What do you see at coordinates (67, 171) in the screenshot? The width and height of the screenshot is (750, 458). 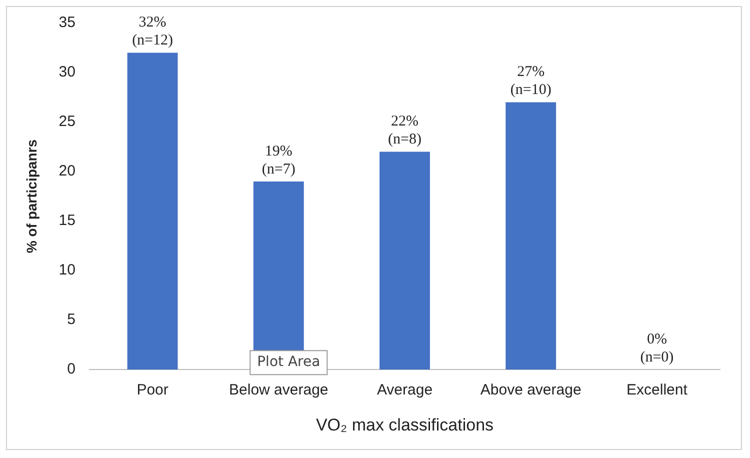 I see `y-tick-label: 20` at bounding box center [67, 171].